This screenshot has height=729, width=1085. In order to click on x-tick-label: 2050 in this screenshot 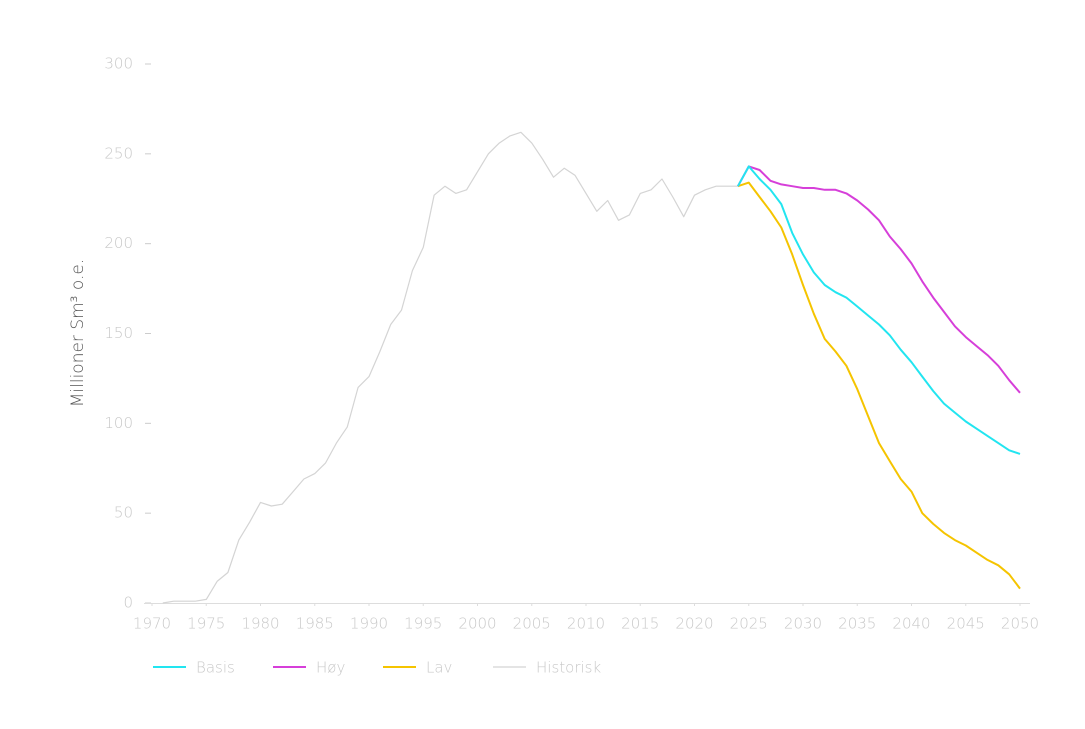, I will do `click(1020, 624)`.